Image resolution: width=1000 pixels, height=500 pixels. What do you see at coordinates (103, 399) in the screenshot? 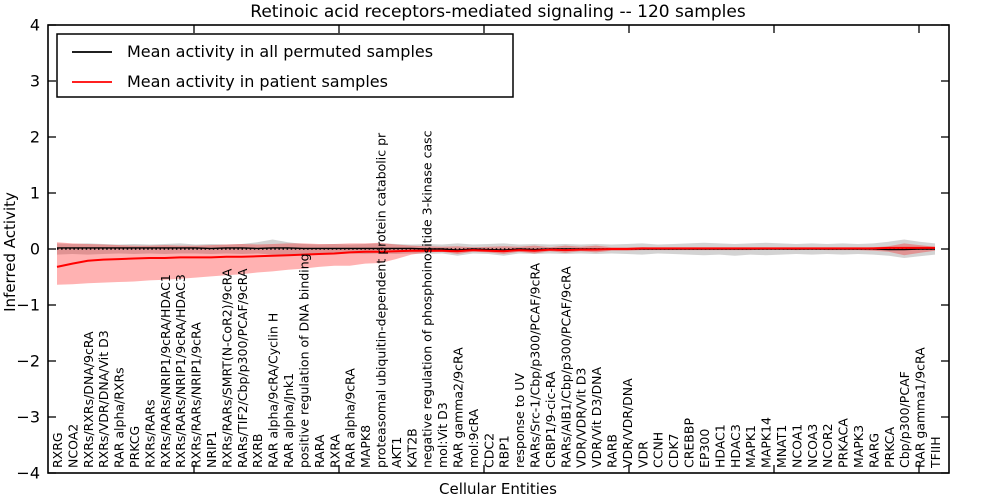
I see `x-tick-label: RXRs/VDR/DNA/Vit D3` at bounding box center [103, 399].